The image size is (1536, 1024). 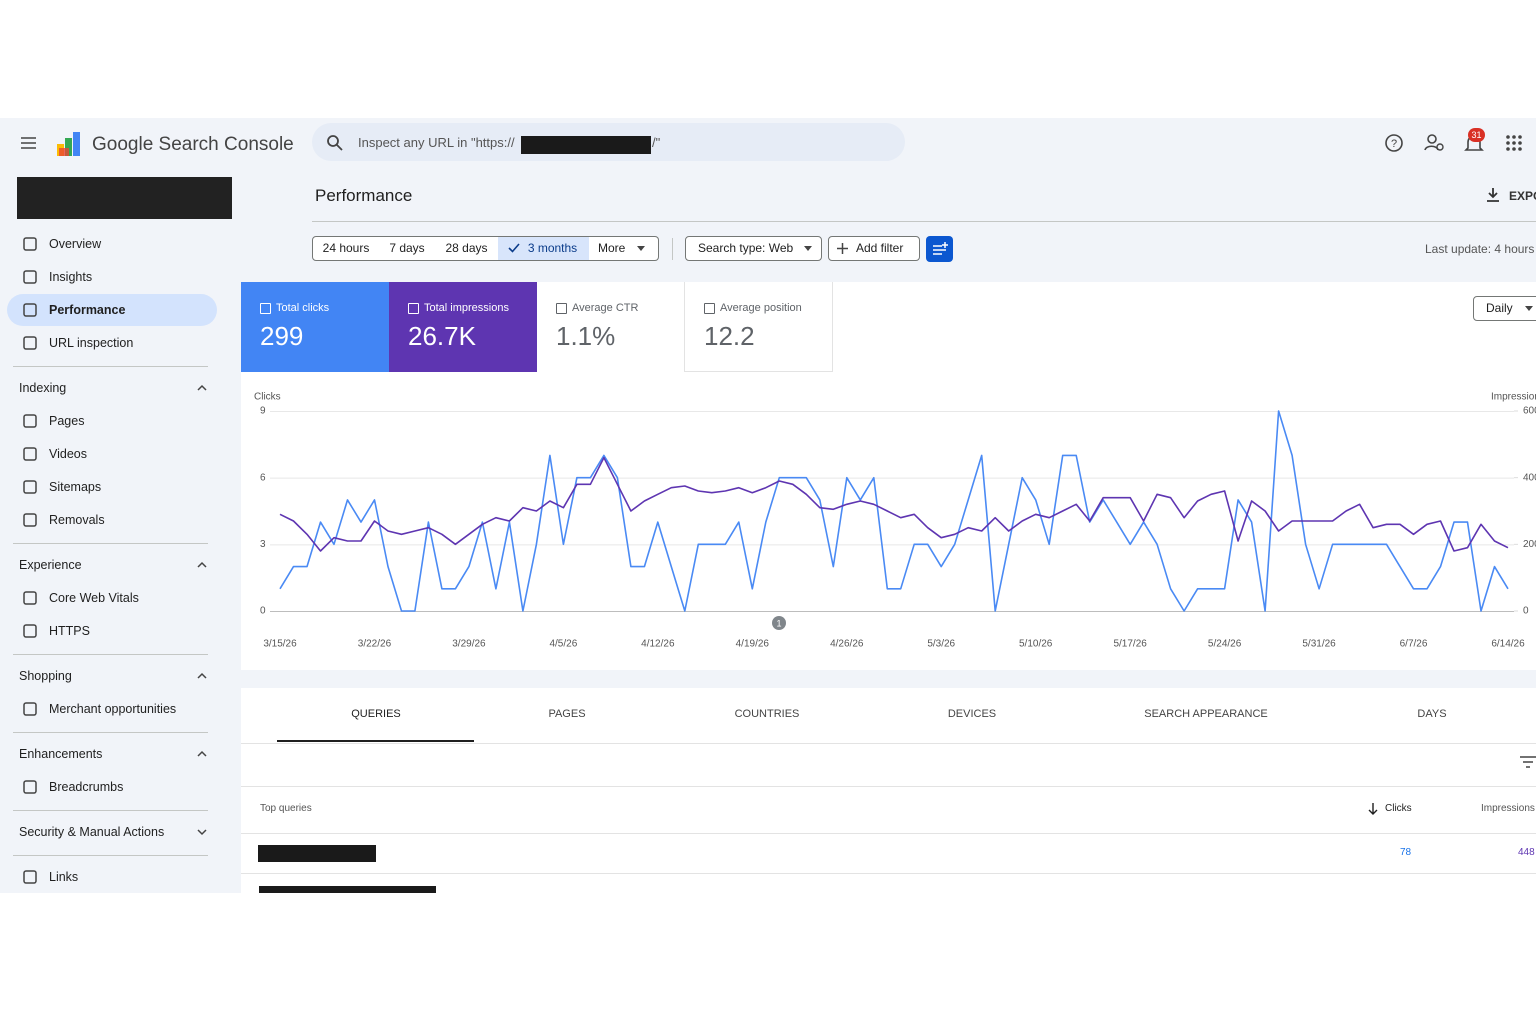 What do you see at coordinates (124, 198) in the screenshot?
I see `property-selector` at bounding box center [124, 198].